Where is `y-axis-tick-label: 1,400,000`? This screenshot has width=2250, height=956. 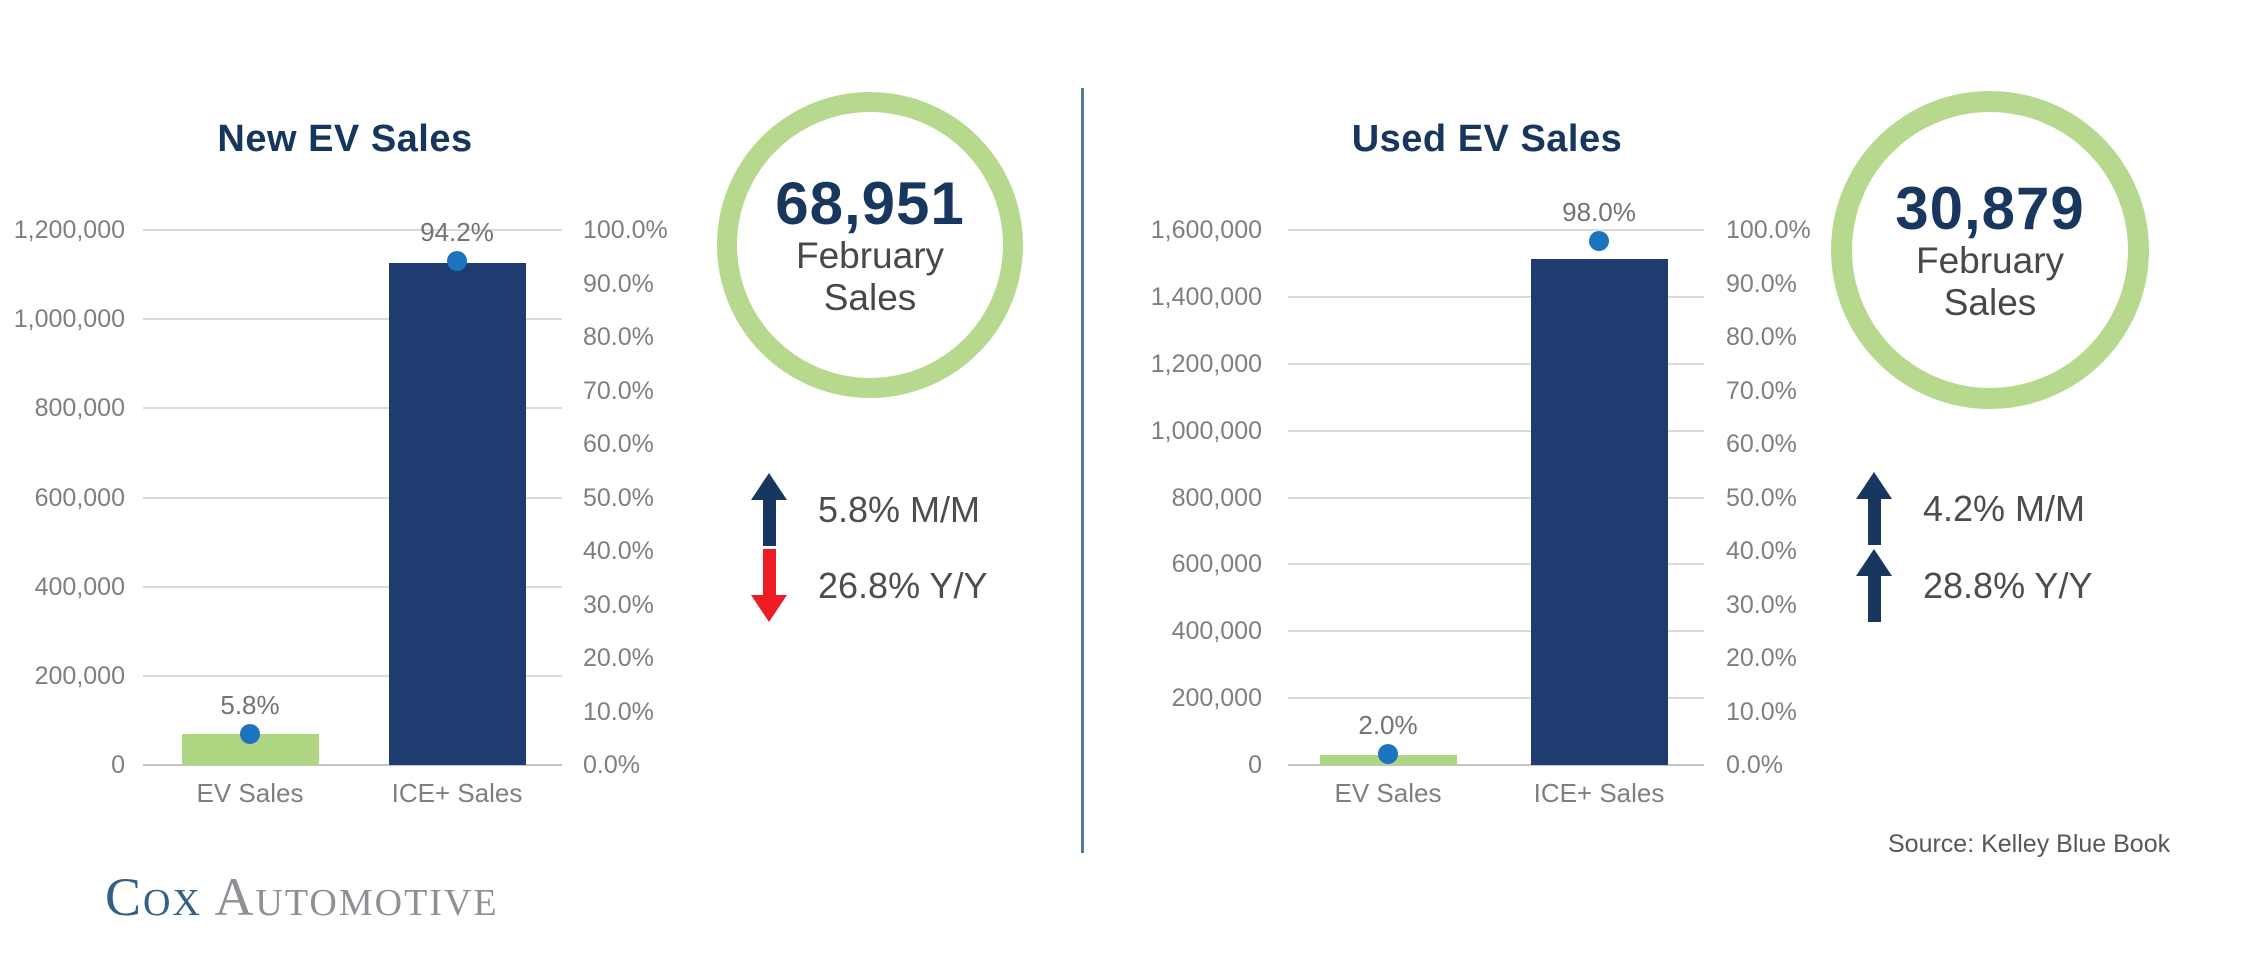 y-axis-tick-label: 1,400,000 is located at coordinates (1206, 296).